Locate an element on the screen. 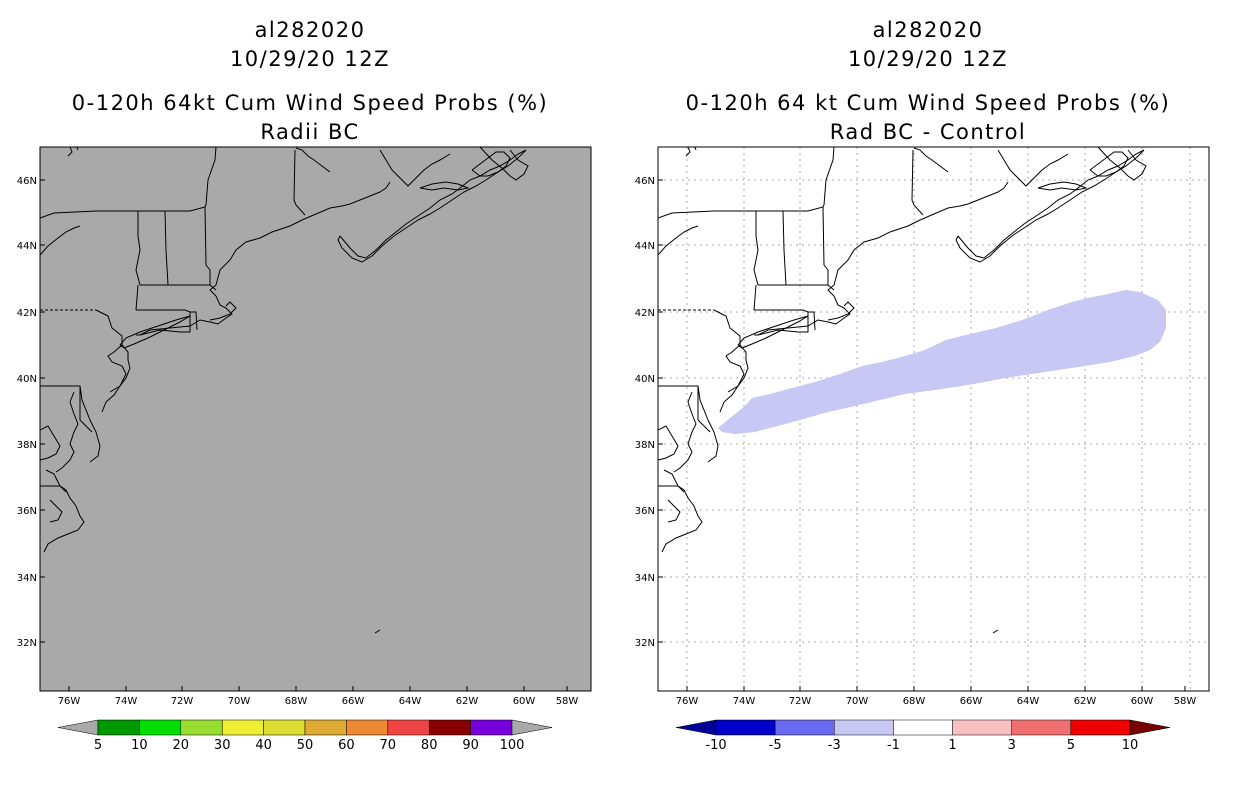  right-lat-axis: 46N 44N 42N 40N 38N 36N 34N 32N is located at coordinates (649, 412).